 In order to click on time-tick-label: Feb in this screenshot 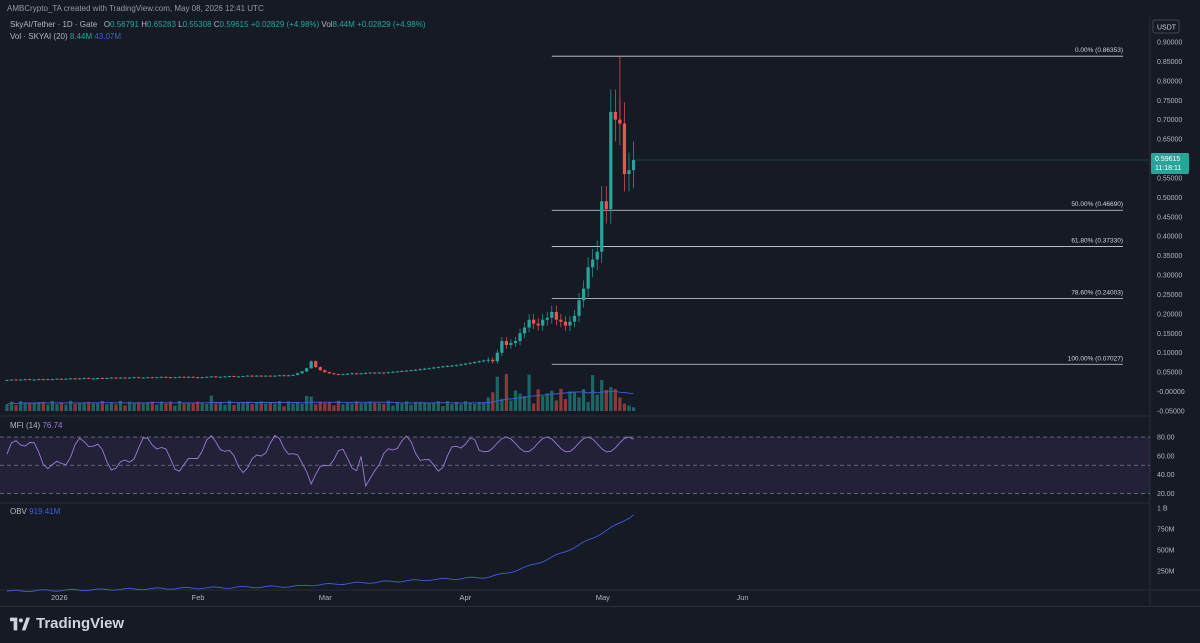, I will do `click(198, 597)`.